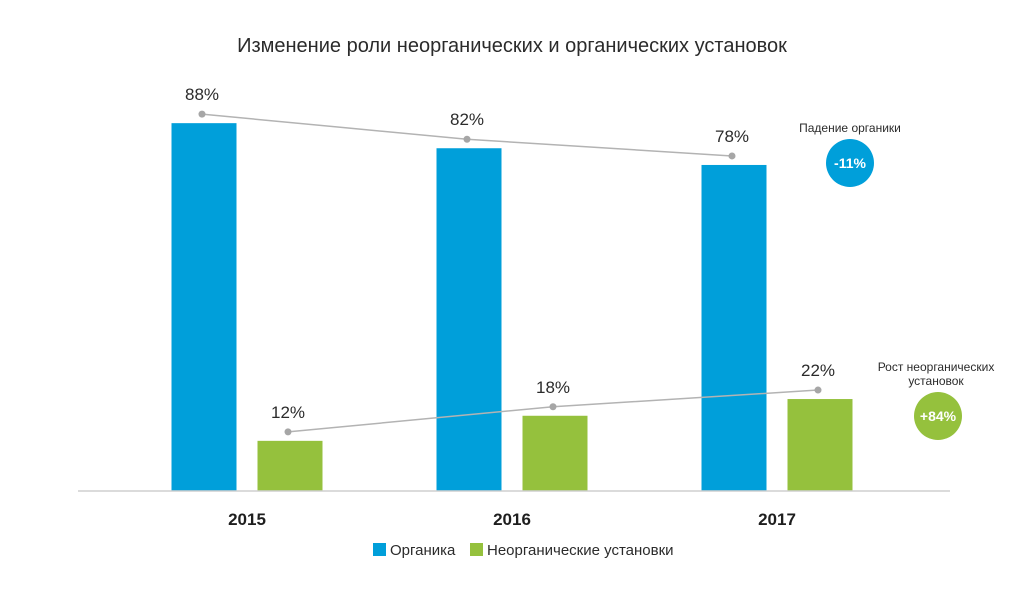 Image resolution: width=1024 pixels, height=615 pixels. I want to click on trend-point-organic-2015, so click(202, 114).